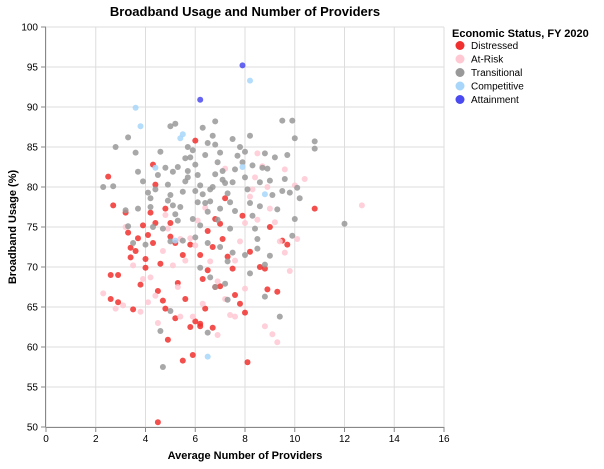 The width and height of the screenshot is (604, 469). I want to click on x-tick-label: 6, so click(195, 439).